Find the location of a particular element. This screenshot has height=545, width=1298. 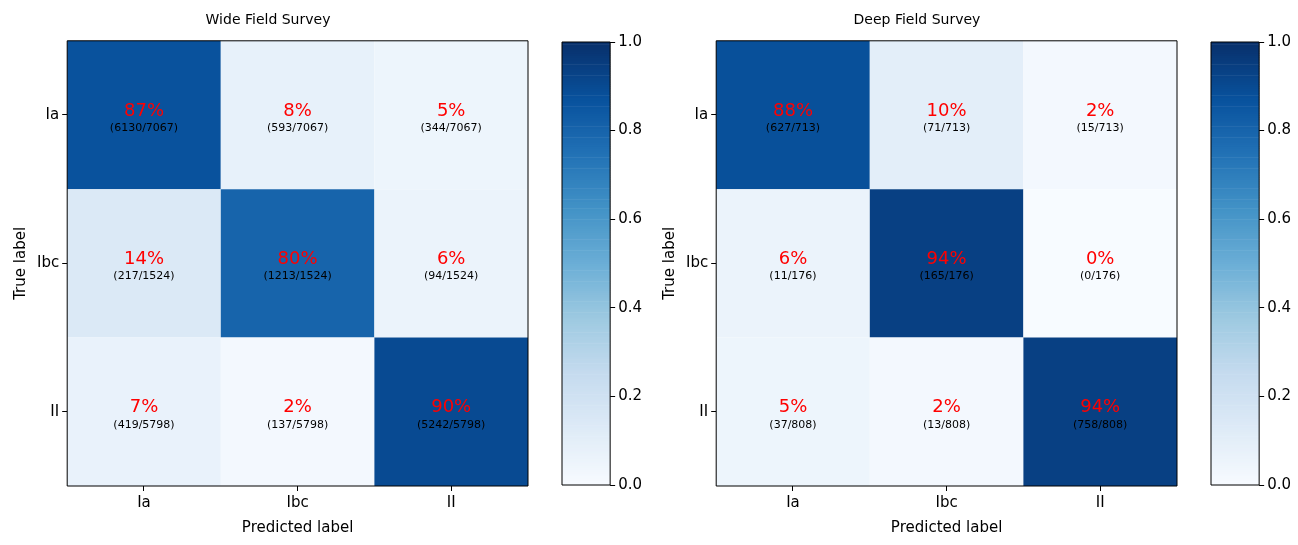

data-label: 2% (13/808) is located at coordinates (946, 413).